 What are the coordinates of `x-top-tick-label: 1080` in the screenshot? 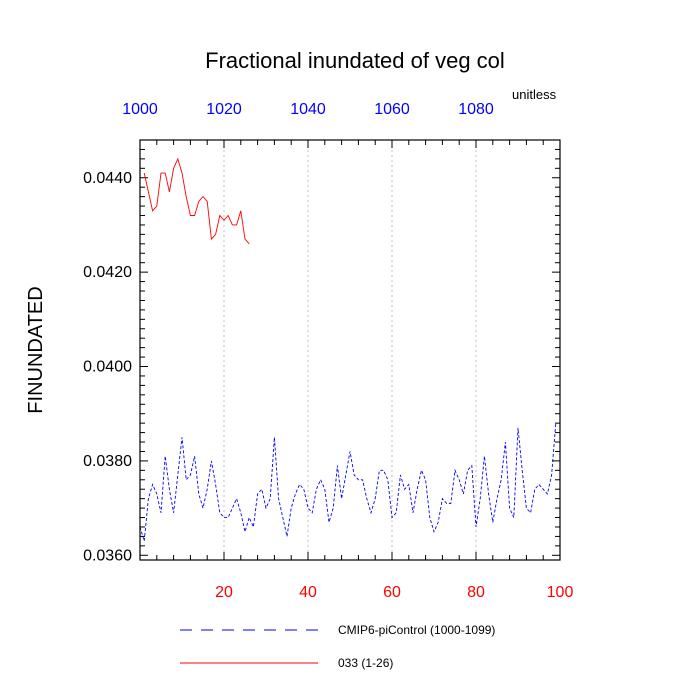 It's located at (476, 109).